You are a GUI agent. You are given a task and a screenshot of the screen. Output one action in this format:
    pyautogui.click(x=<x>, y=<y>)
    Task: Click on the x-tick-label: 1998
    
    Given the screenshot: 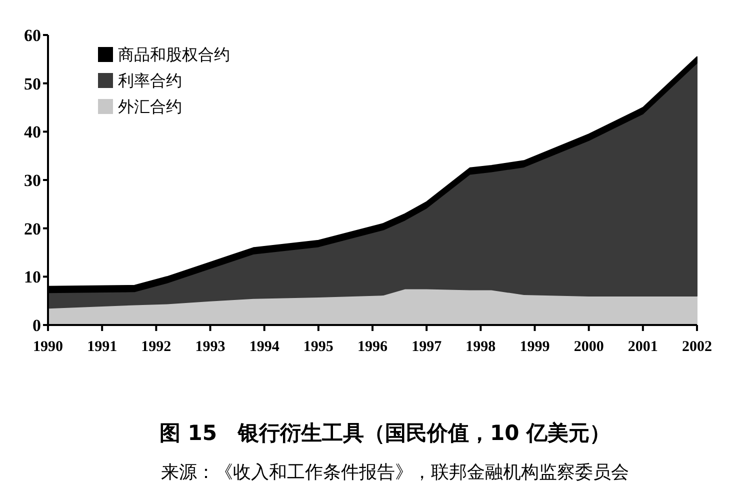 What is the action you would take?
    pyautogui.click(x=481, y=347)
    